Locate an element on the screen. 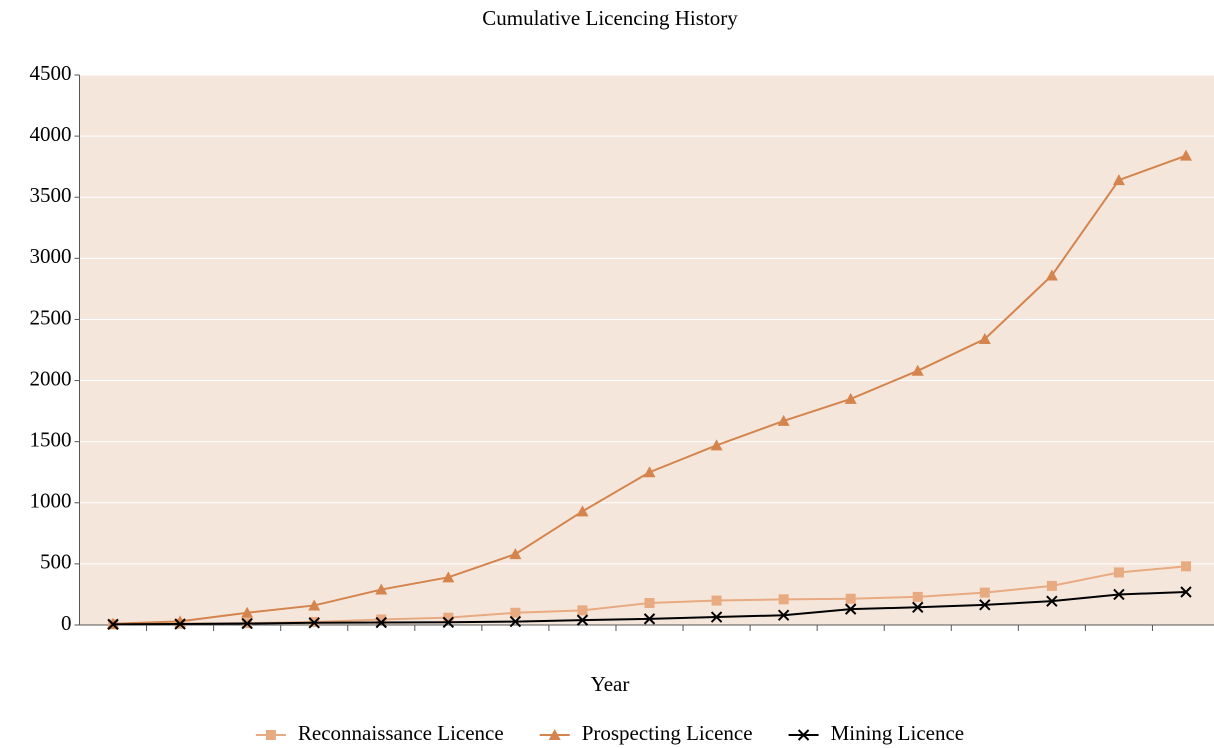 This screenshot has height=748, width=1214. legend-item: Mining Licence is located at coordinates (876, 733).